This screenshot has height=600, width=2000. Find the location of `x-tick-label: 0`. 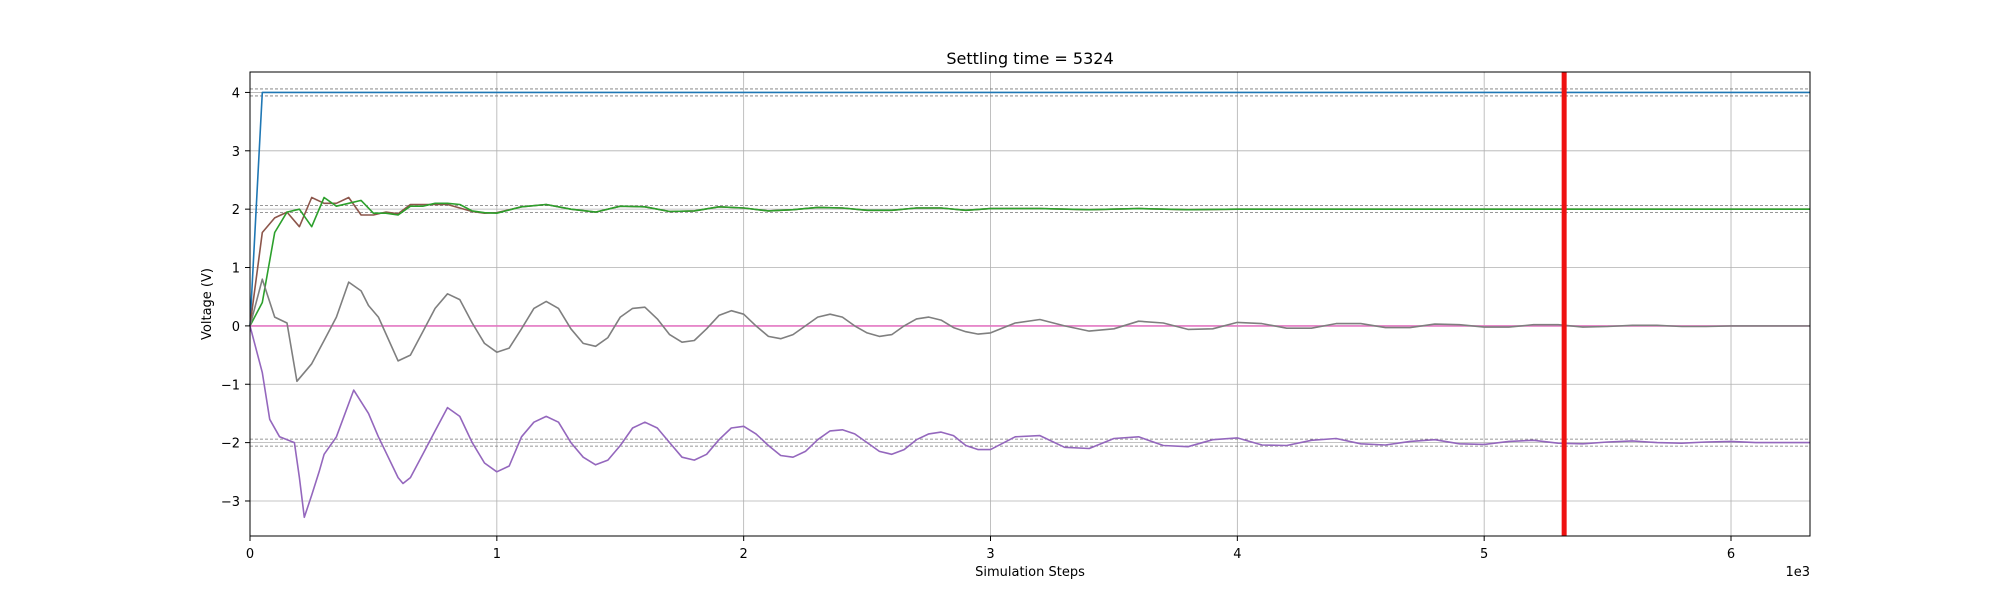

x-tick-label: 0 is located at coordinates (250, 554).